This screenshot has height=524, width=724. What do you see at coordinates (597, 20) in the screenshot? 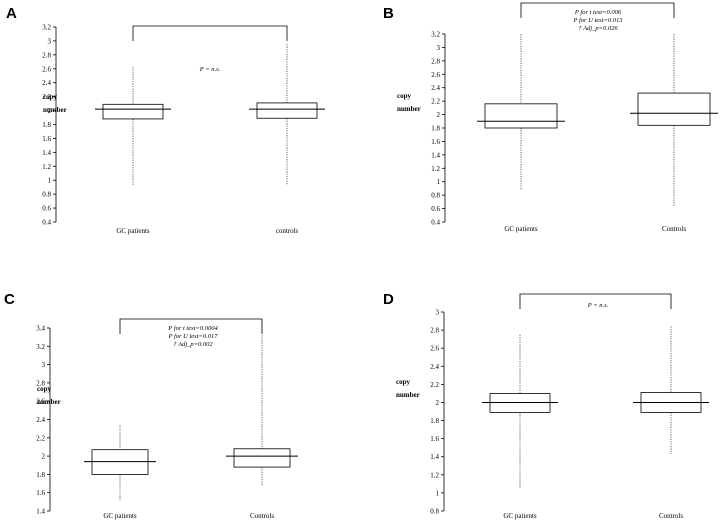
I see `significance-annotation: P for U test=0.013` at bounding box center [597, 20].